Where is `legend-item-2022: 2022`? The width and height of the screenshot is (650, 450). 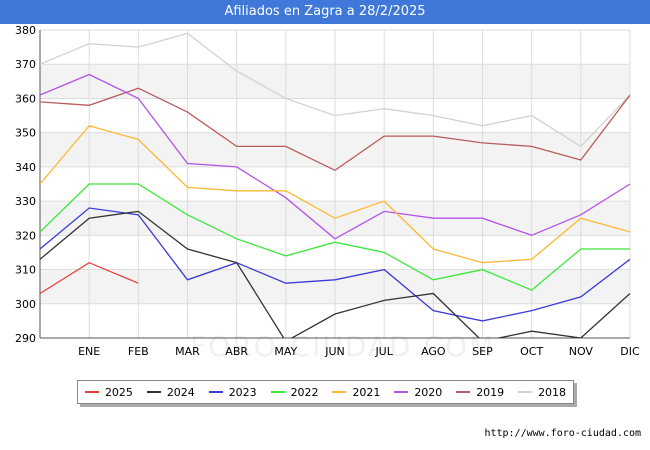 legend-item-2022: 2022 is located at coordinates (294, 392).